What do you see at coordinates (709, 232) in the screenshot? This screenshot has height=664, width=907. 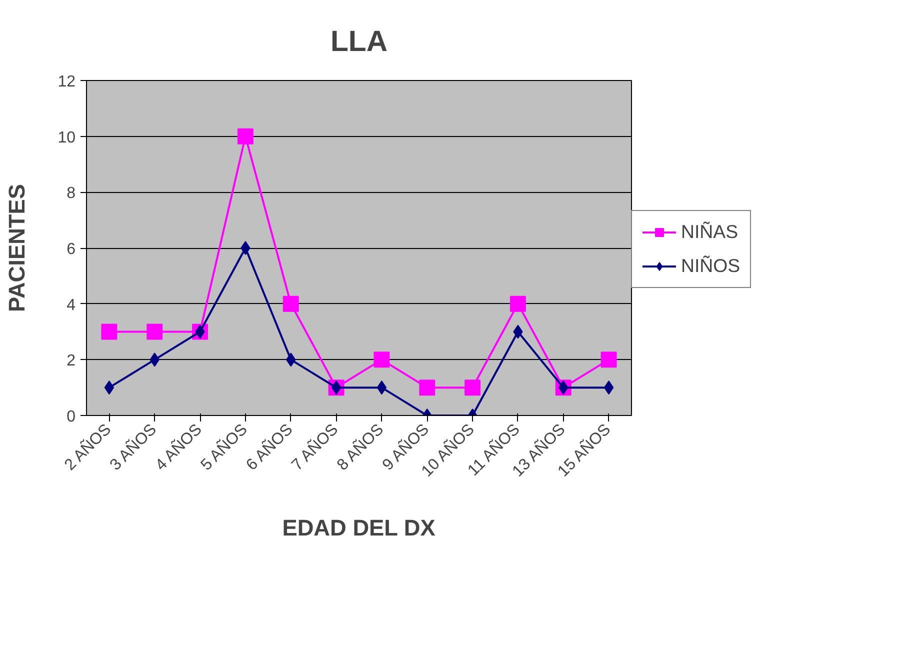 I see `legend-label: NIÑAS` at bounding box center [709, 232].